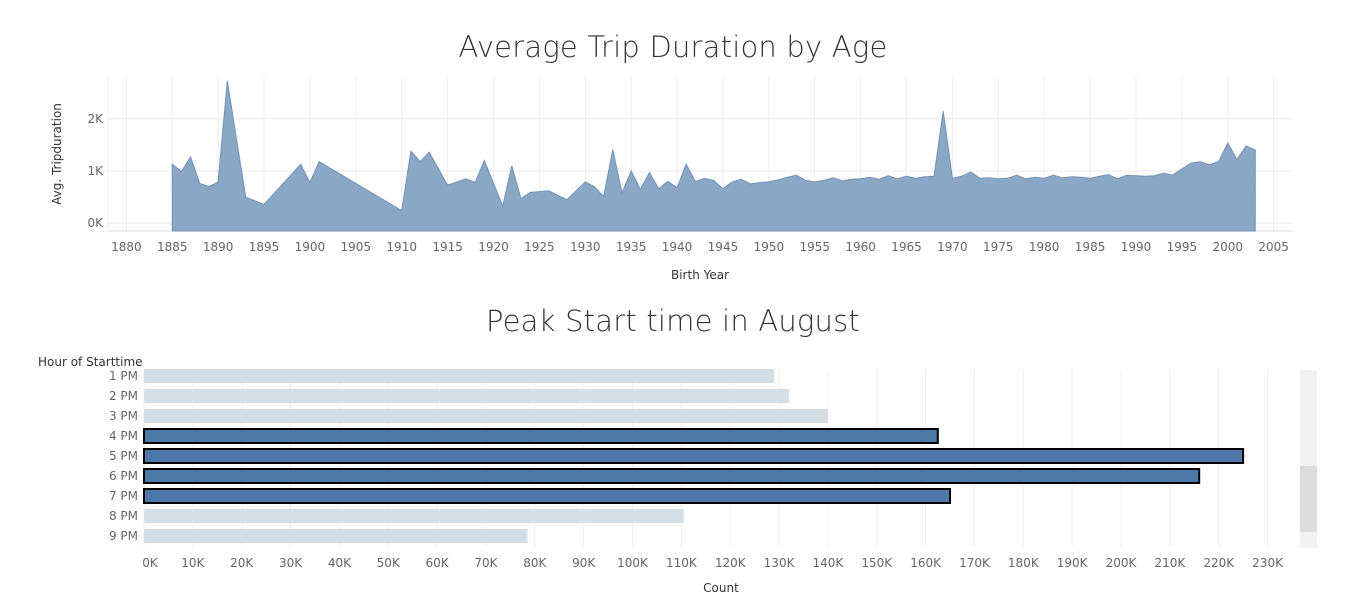 This screenshot has width=1346, height=593. Describe the element at coordinates (694, 456) in the screenshot. I see `bar-5-pm` at that location.